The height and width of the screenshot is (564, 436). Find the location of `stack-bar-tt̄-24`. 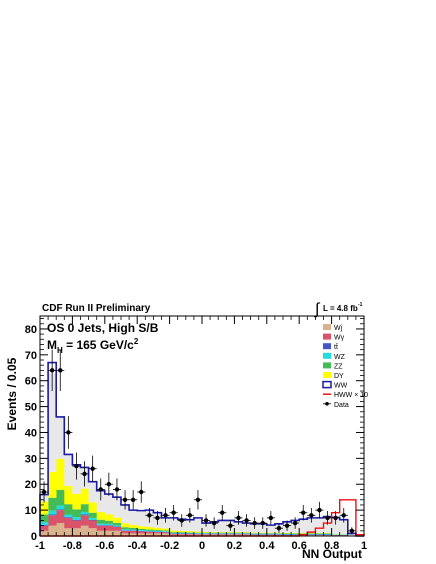

stack-bar-tt̄-24 is located at coordinates (238, 534).